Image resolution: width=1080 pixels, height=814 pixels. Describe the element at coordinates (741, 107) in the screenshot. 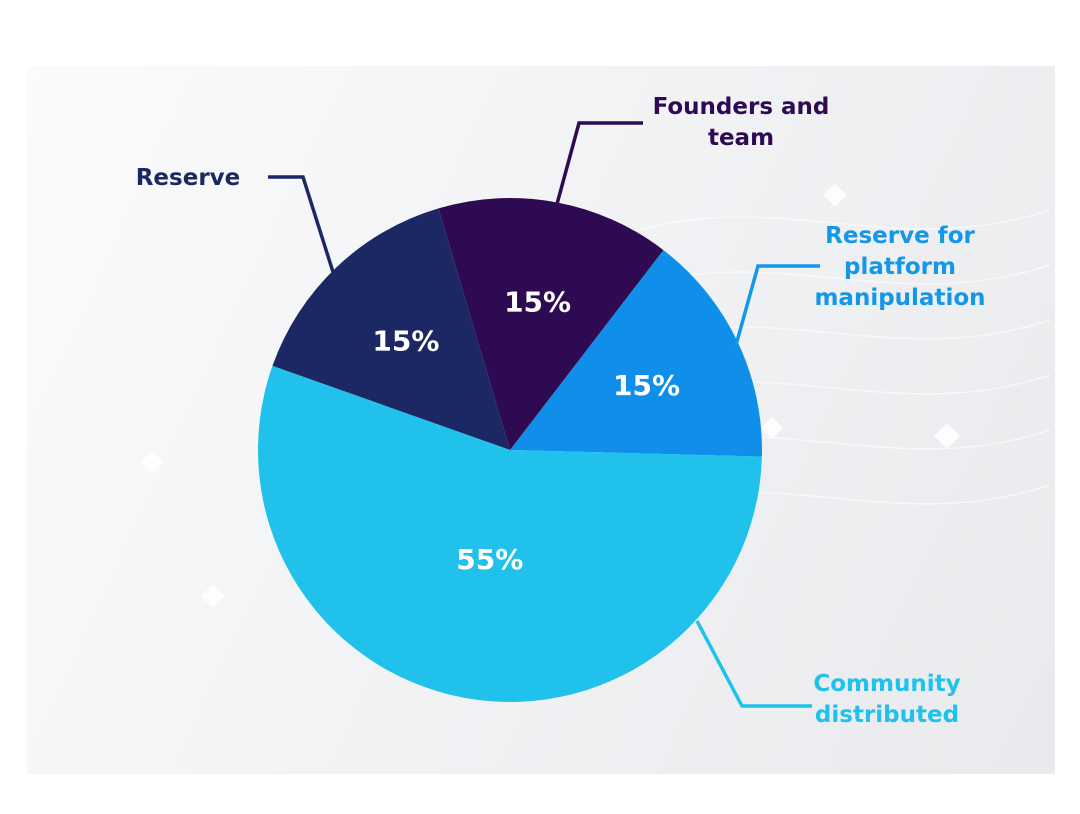

I see `category-label: Founders and` at that location.